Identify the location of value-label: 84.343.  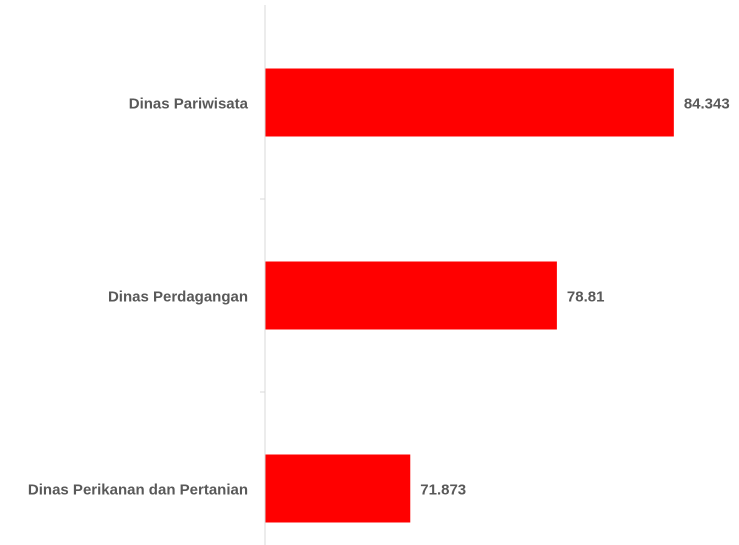
(707, 103).